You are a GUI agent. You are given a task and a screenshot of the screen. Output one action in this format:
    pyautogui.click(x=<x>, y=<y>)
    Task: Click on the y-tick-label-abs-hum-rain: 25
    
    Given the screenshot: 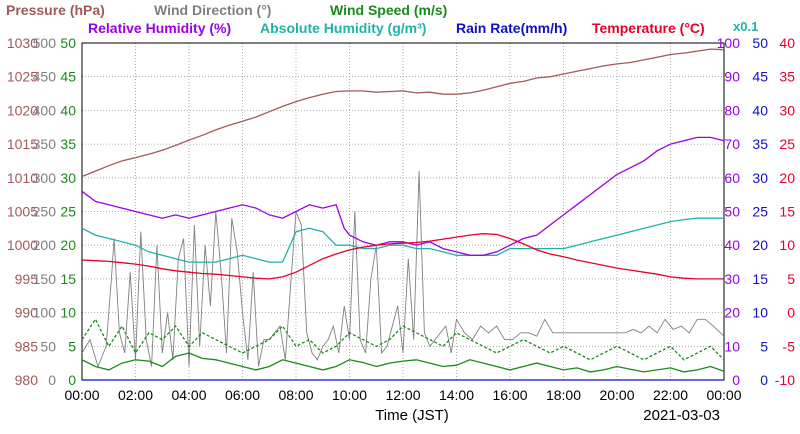 What is the action you would take?
    pyautogui.click(x=760, y=212)
    